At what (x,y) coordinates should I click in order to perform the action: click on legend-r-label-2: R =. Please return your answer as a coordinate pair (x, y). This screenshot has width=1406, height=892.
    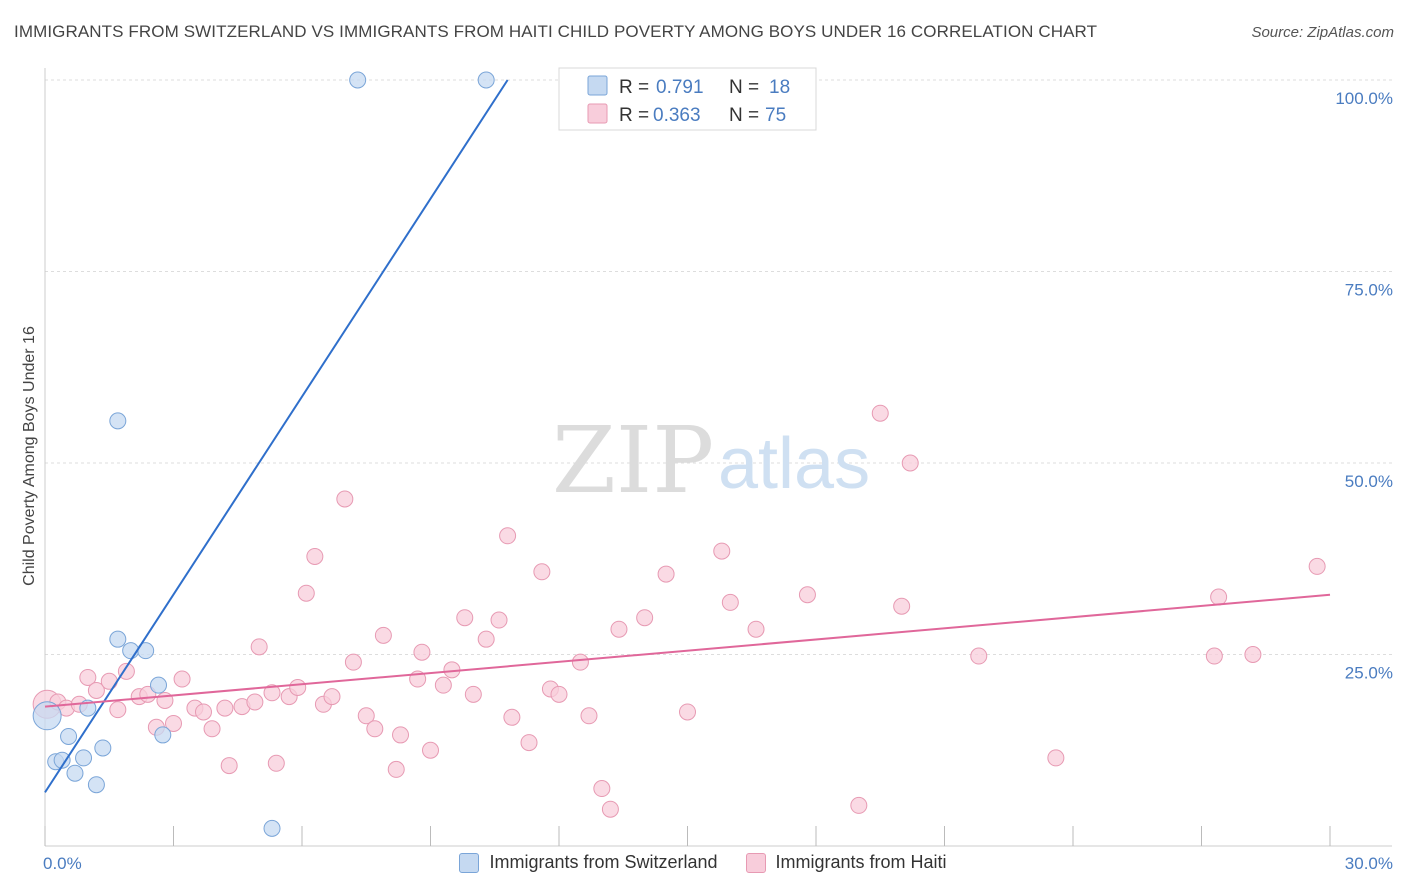
    Looking at the image, I should click on (634, 115).